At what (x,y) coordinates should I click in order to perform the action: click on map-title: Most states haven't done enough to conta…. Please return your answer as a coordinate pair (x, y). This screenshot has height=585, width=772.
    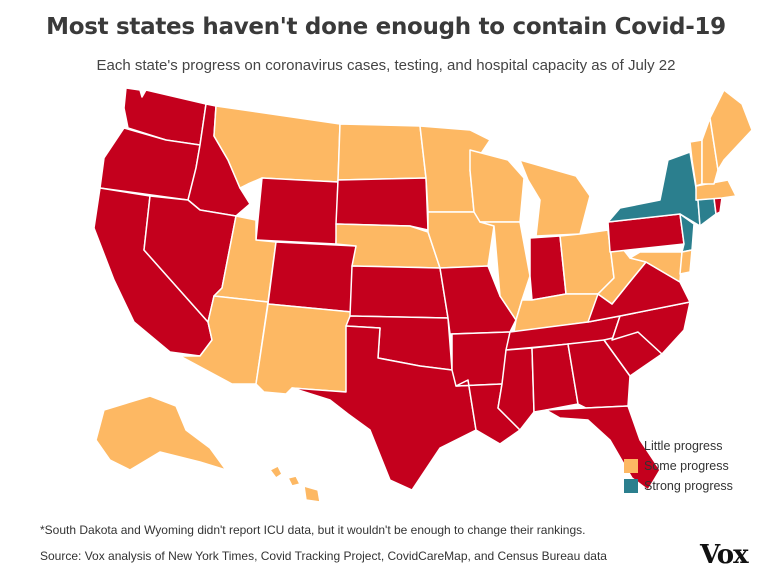
    Looking at the image, I should click on (386, 27).